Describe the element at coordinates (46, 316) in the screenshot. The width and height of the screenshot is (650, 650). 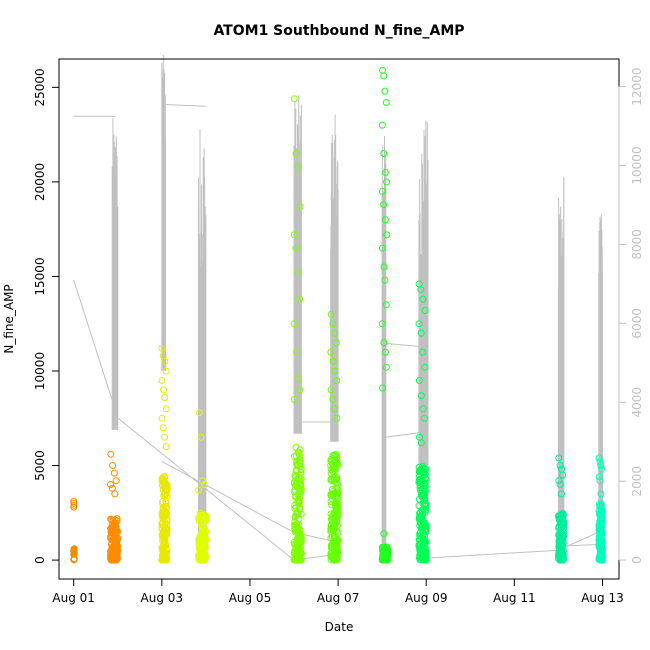
I see `y-axis: 0 5000 10000 15000 20000 25000` at that location.